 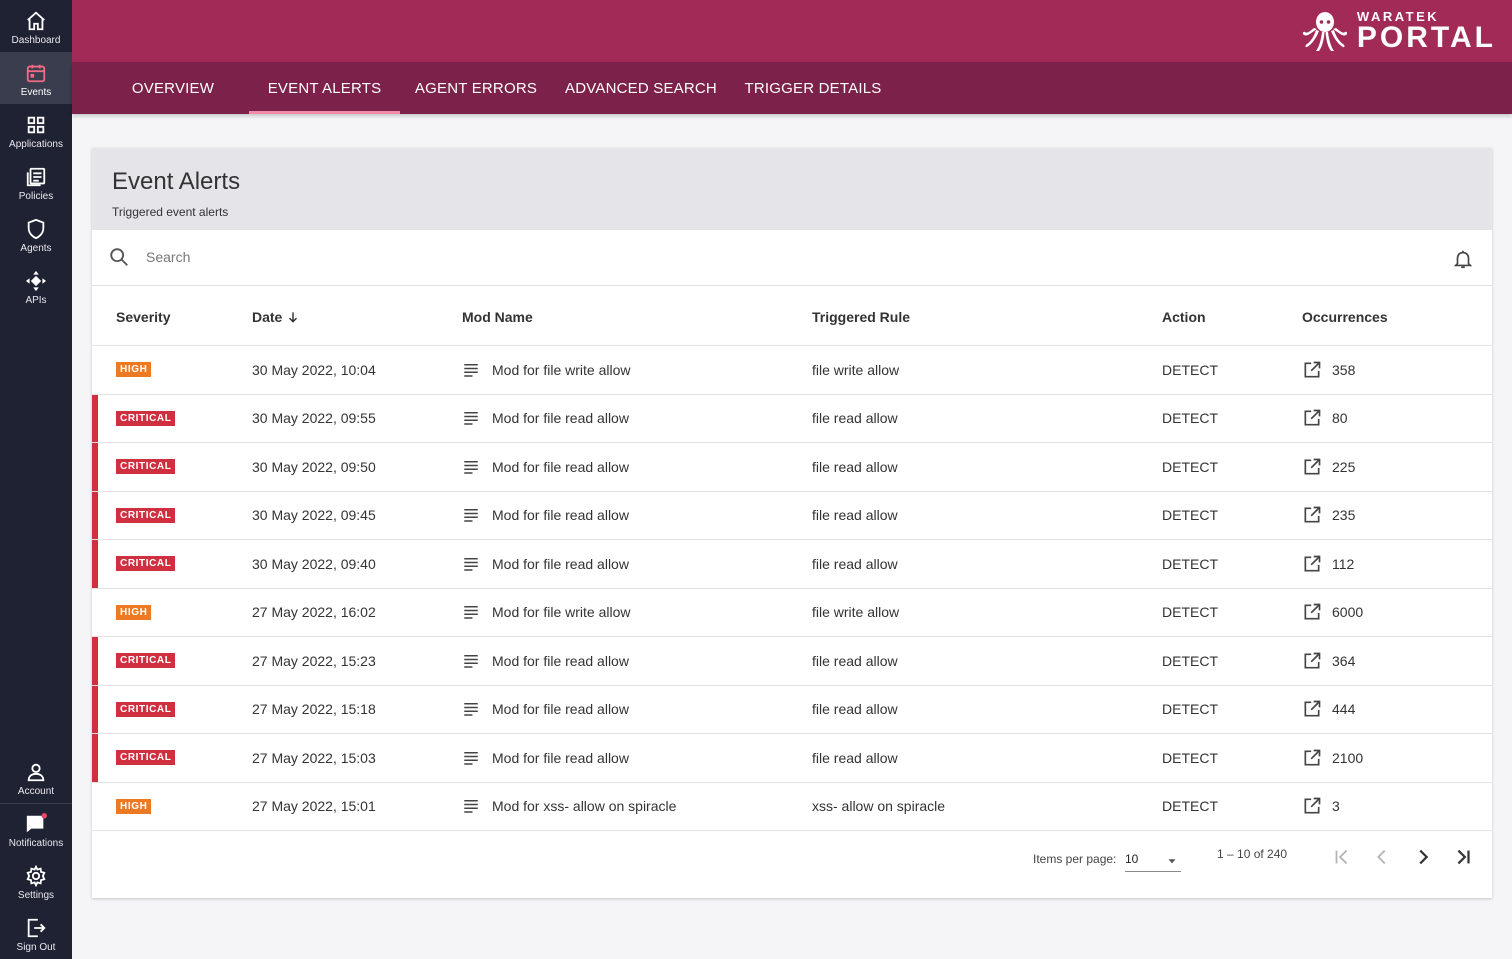 I want to click on chevron-left-icon, so click(x=1381, y=857).